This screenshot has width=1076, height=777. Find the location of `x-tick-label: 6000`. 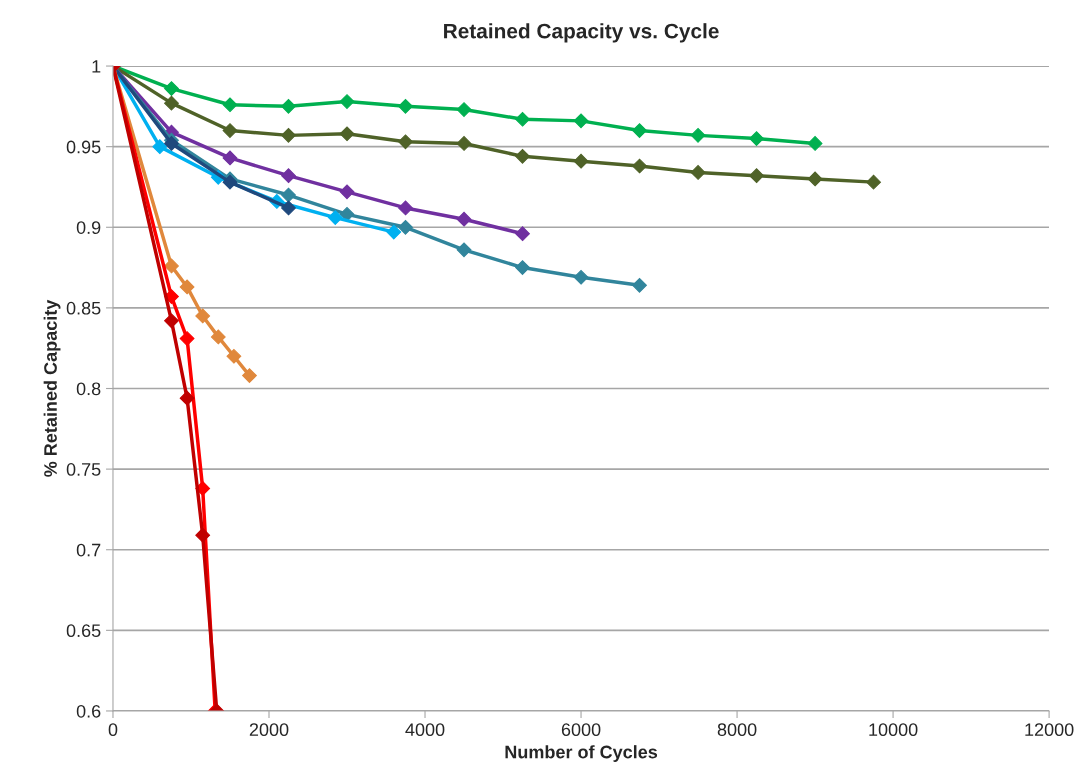

x-tick-label: 6000 is located at coordinates (581, 730).